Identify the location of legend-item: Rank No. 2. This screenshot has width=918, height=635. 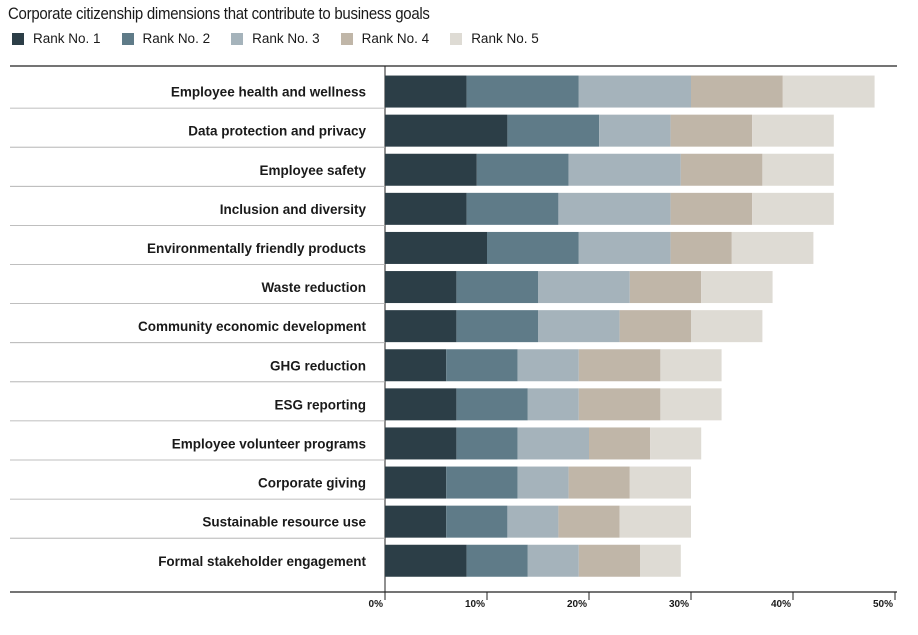
(166, 38).